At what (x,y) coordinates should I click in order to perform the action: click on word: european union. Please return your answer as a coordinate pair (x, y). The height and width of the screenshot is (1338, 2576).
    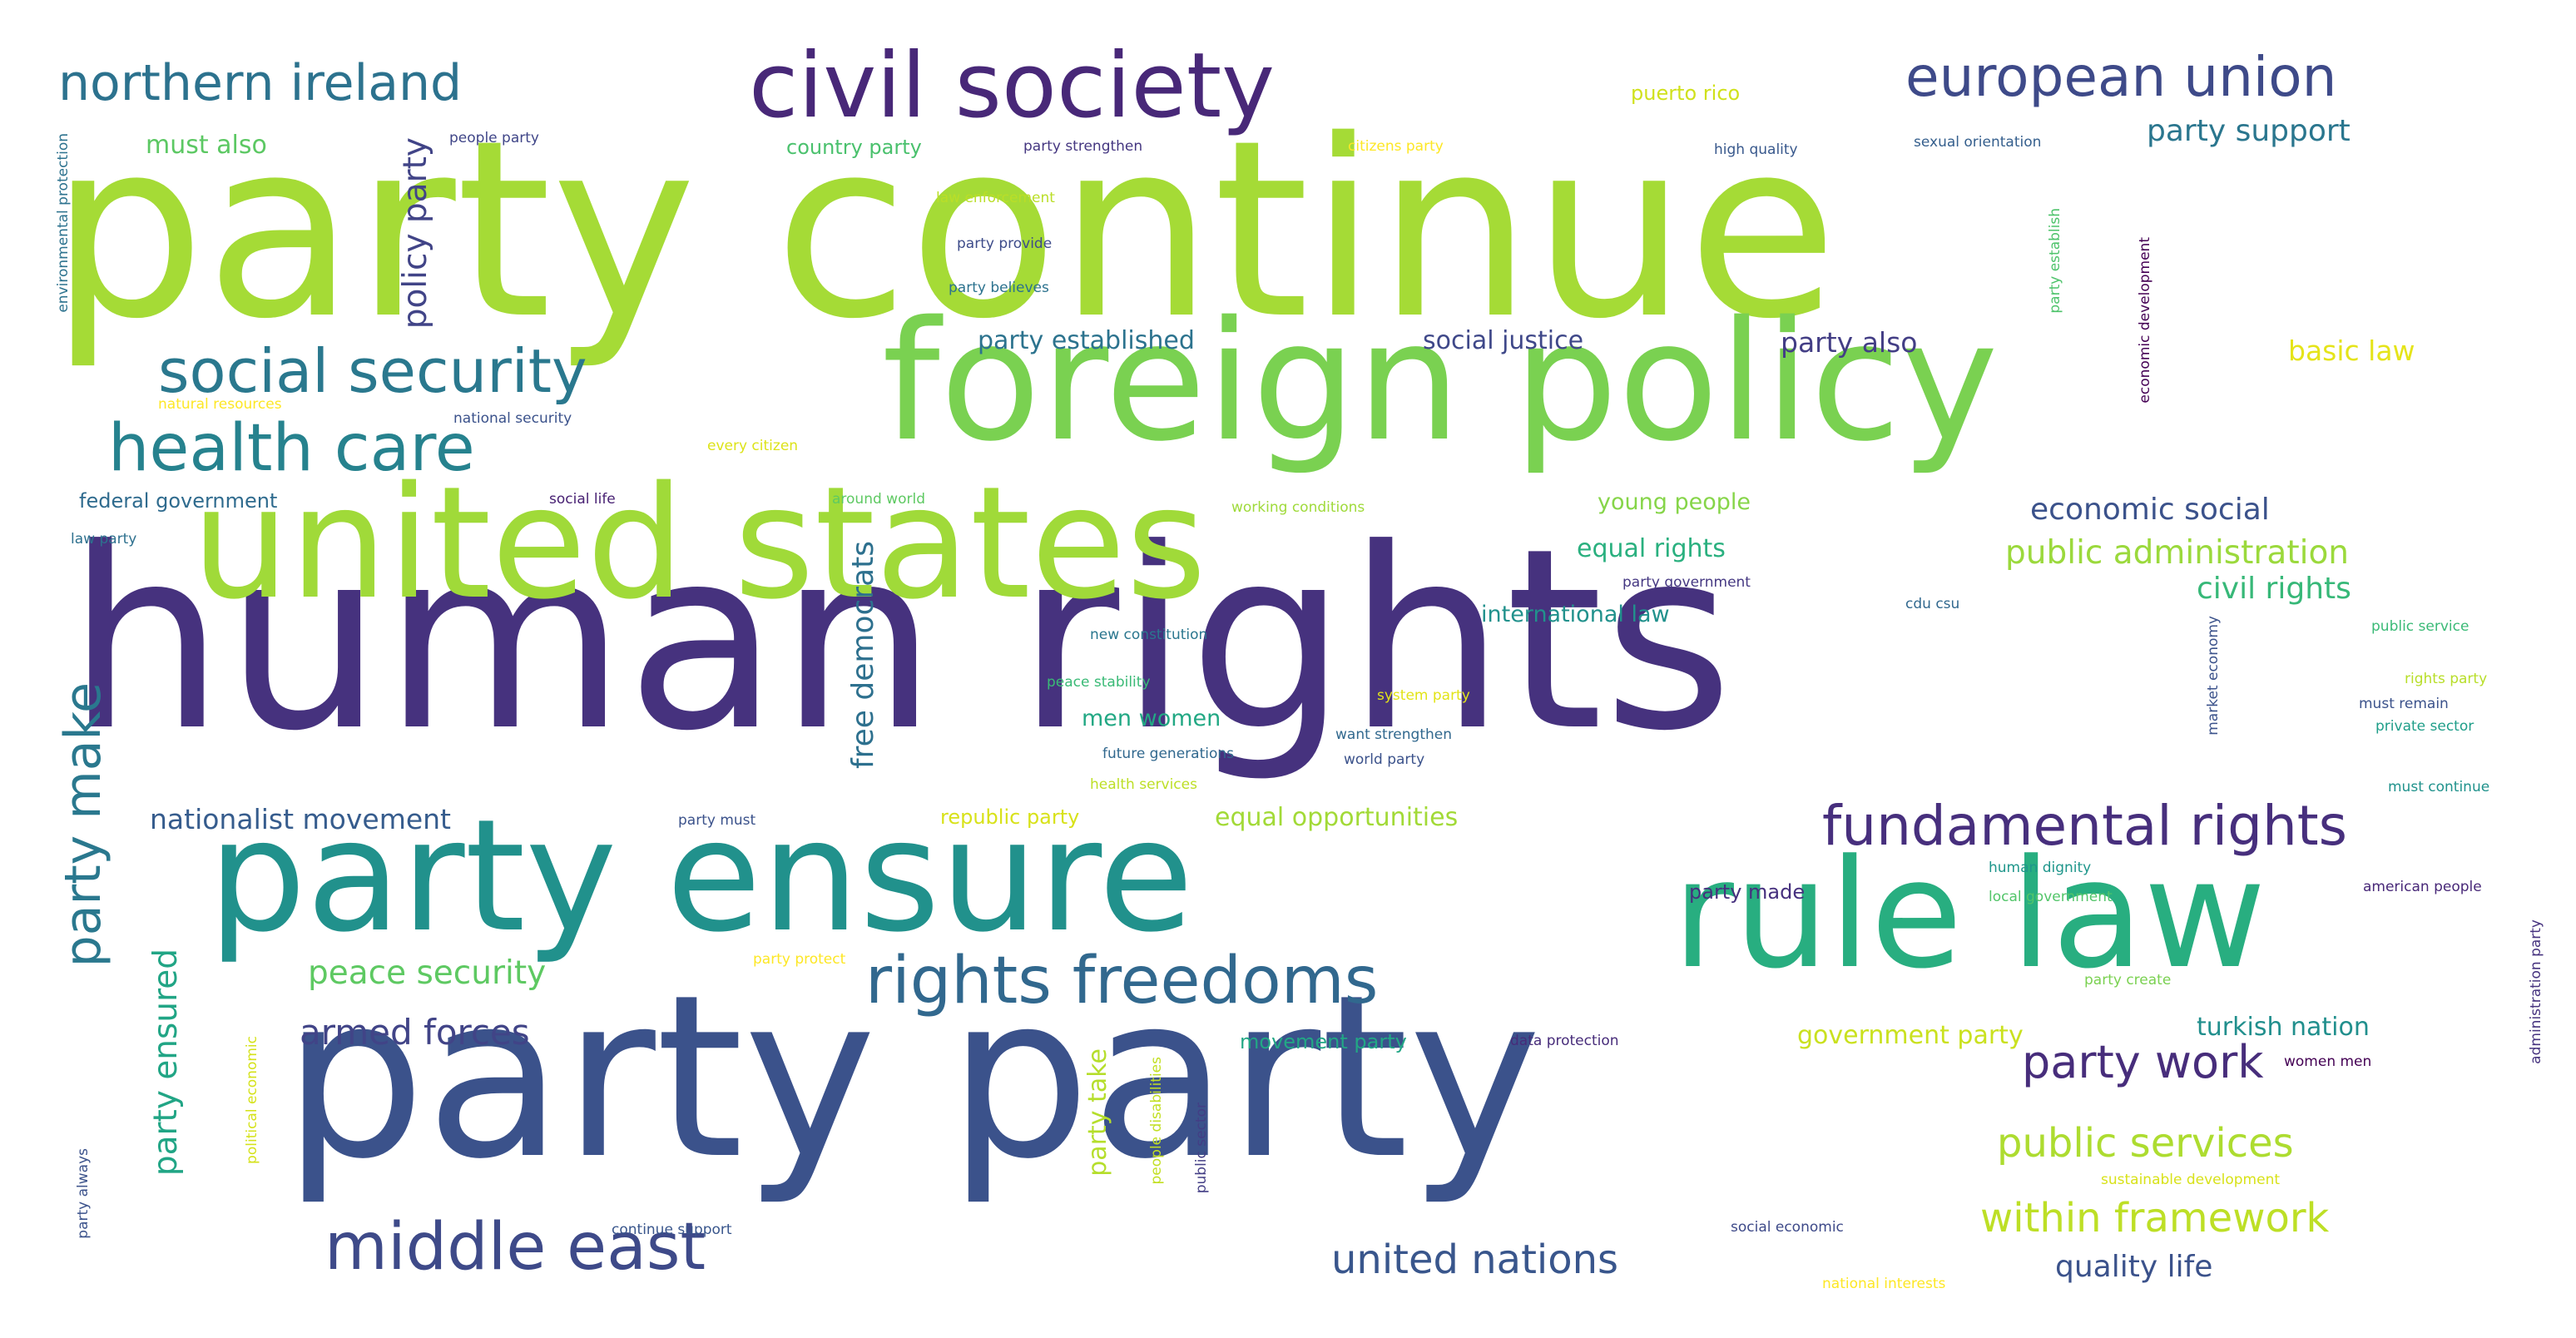
    Looking at the image, I should click on (2121, 77).